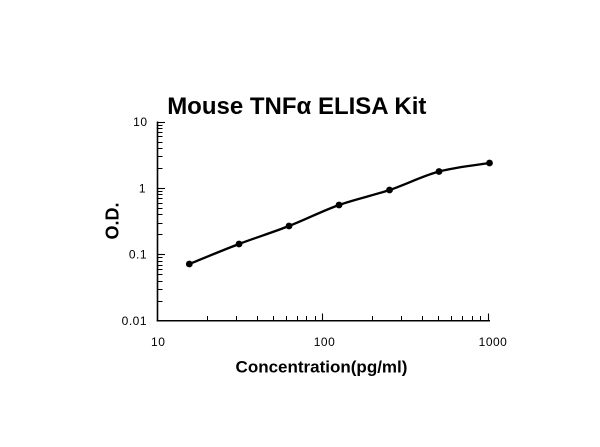 The width and height of the screenshot is (600, 447). What do you see at coordinates (142, 188) in the screenshot?
I see `svg-text: 1` at bounding box center [142, 188].